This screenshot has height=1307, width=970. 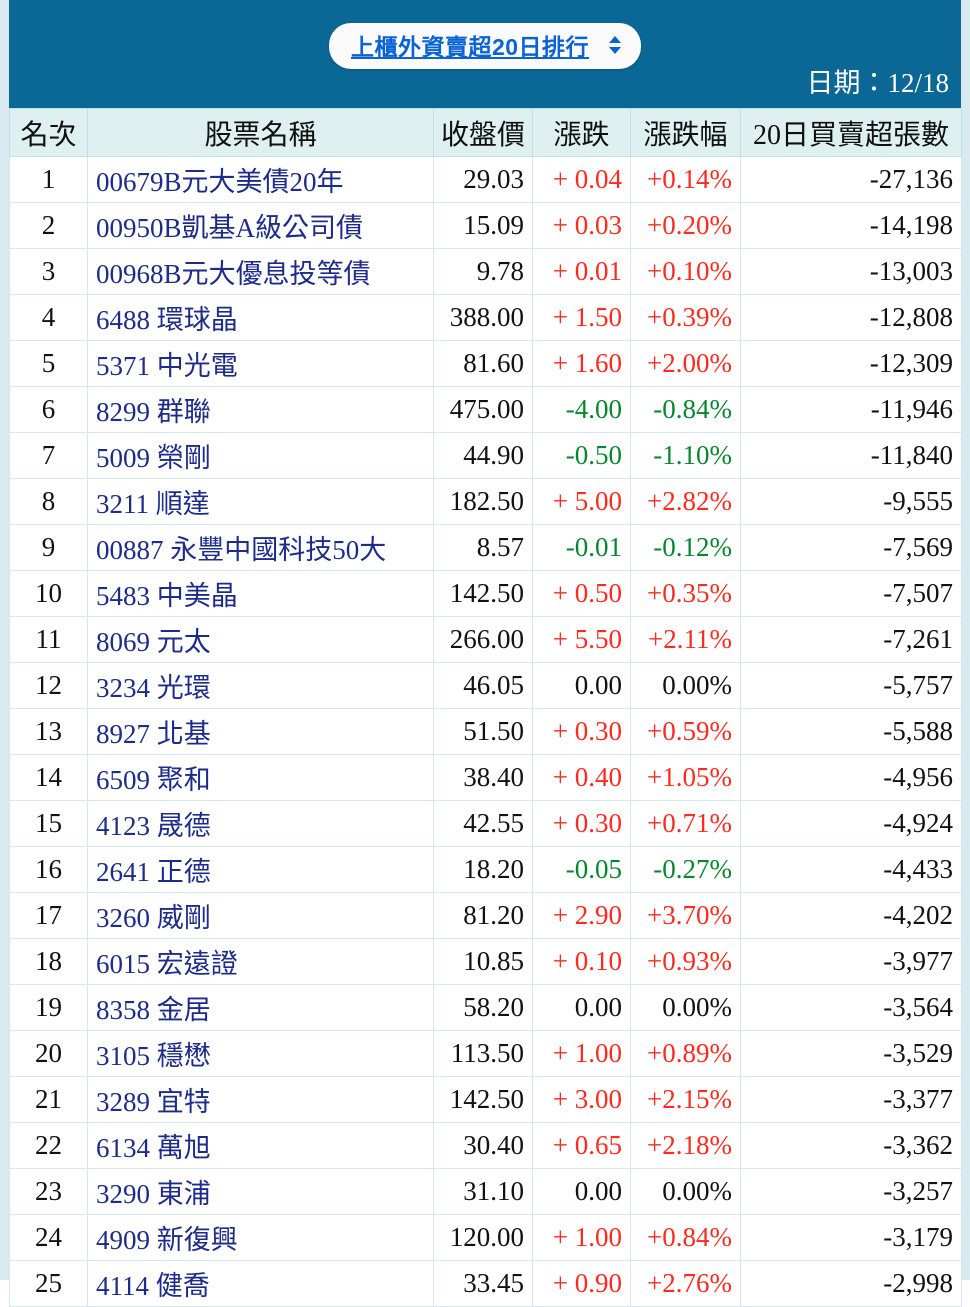 I want to click on cell-rank: 15, so click(x=48, y=823).